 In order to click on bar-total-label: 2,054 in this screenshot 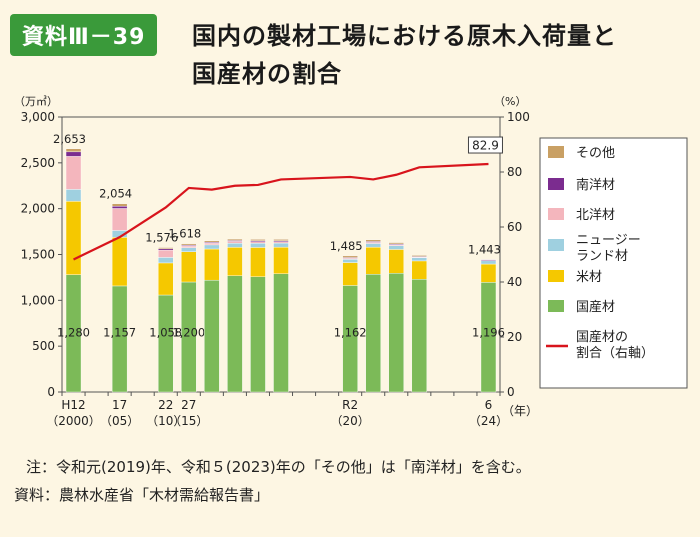, I will do `click(115, 194)`.